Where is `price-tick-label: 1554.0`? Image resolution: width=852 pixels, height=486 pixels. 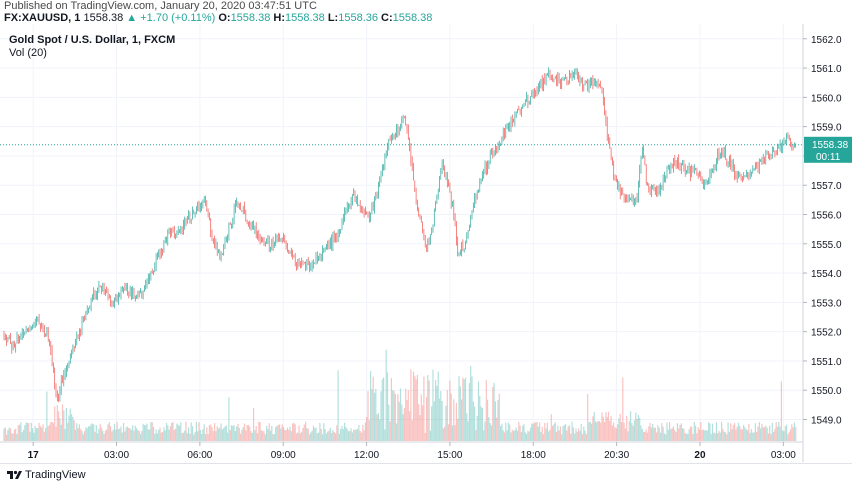 price-tick-label: 1554.0 is located at coordinates (826, 274).